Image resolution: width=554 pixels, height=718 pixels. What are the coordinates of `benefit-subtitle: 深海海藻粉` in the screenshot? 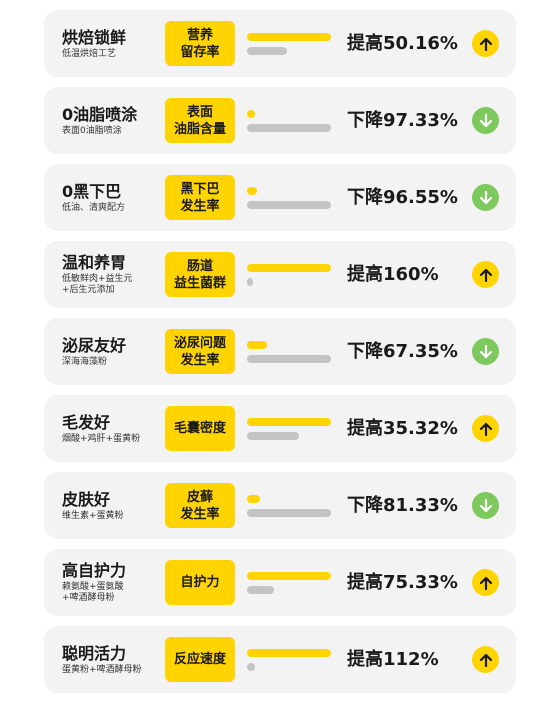 It's located at (85, 361).